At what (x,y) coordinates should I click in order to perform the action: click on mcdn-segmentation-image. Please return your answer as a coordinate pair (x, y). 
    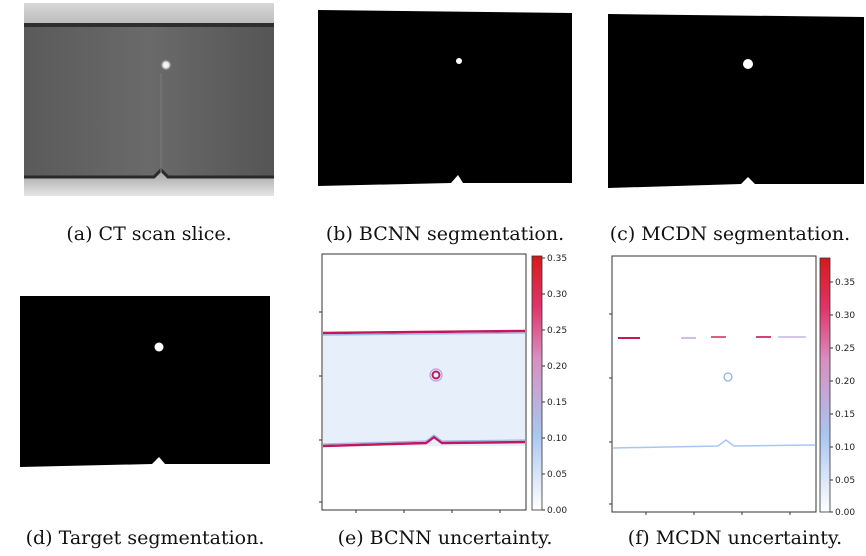
    Looking at the image, I should click on (736, 101).